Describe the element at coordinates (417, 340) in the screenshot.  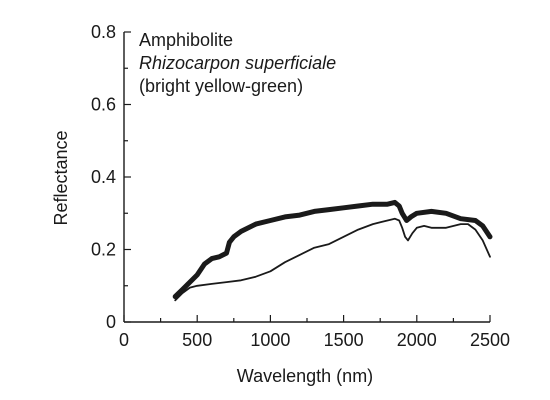
I see `x-tick-label: 2000` at that location.